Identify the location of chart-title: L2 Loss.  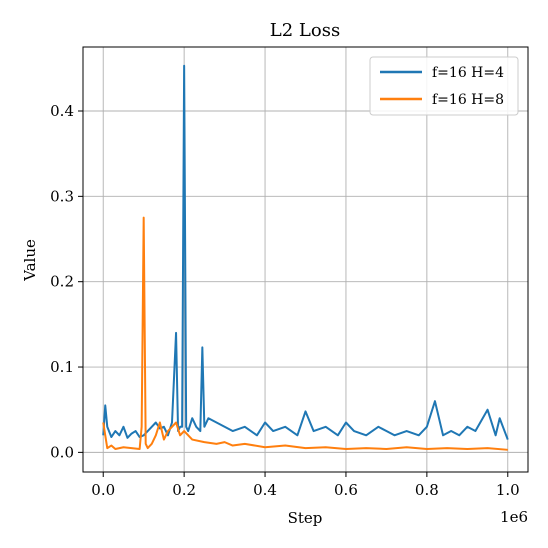
(305, 30).